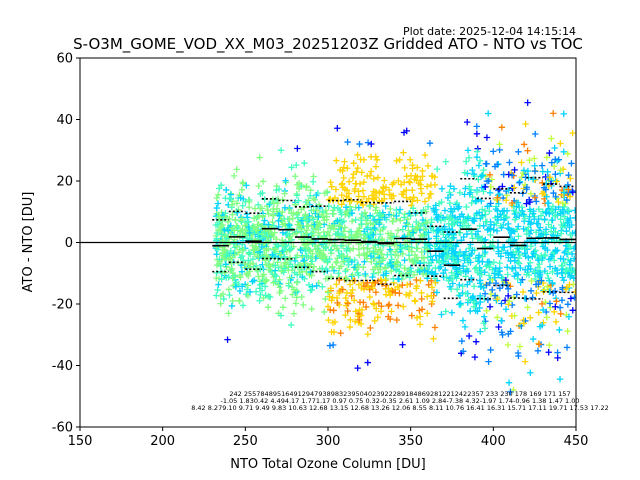 The width and height of the screenshot is (640, 480). Describe the element at coordinates (328, 441) in the screenshot. I see `x-tick-label: 300` at that location.